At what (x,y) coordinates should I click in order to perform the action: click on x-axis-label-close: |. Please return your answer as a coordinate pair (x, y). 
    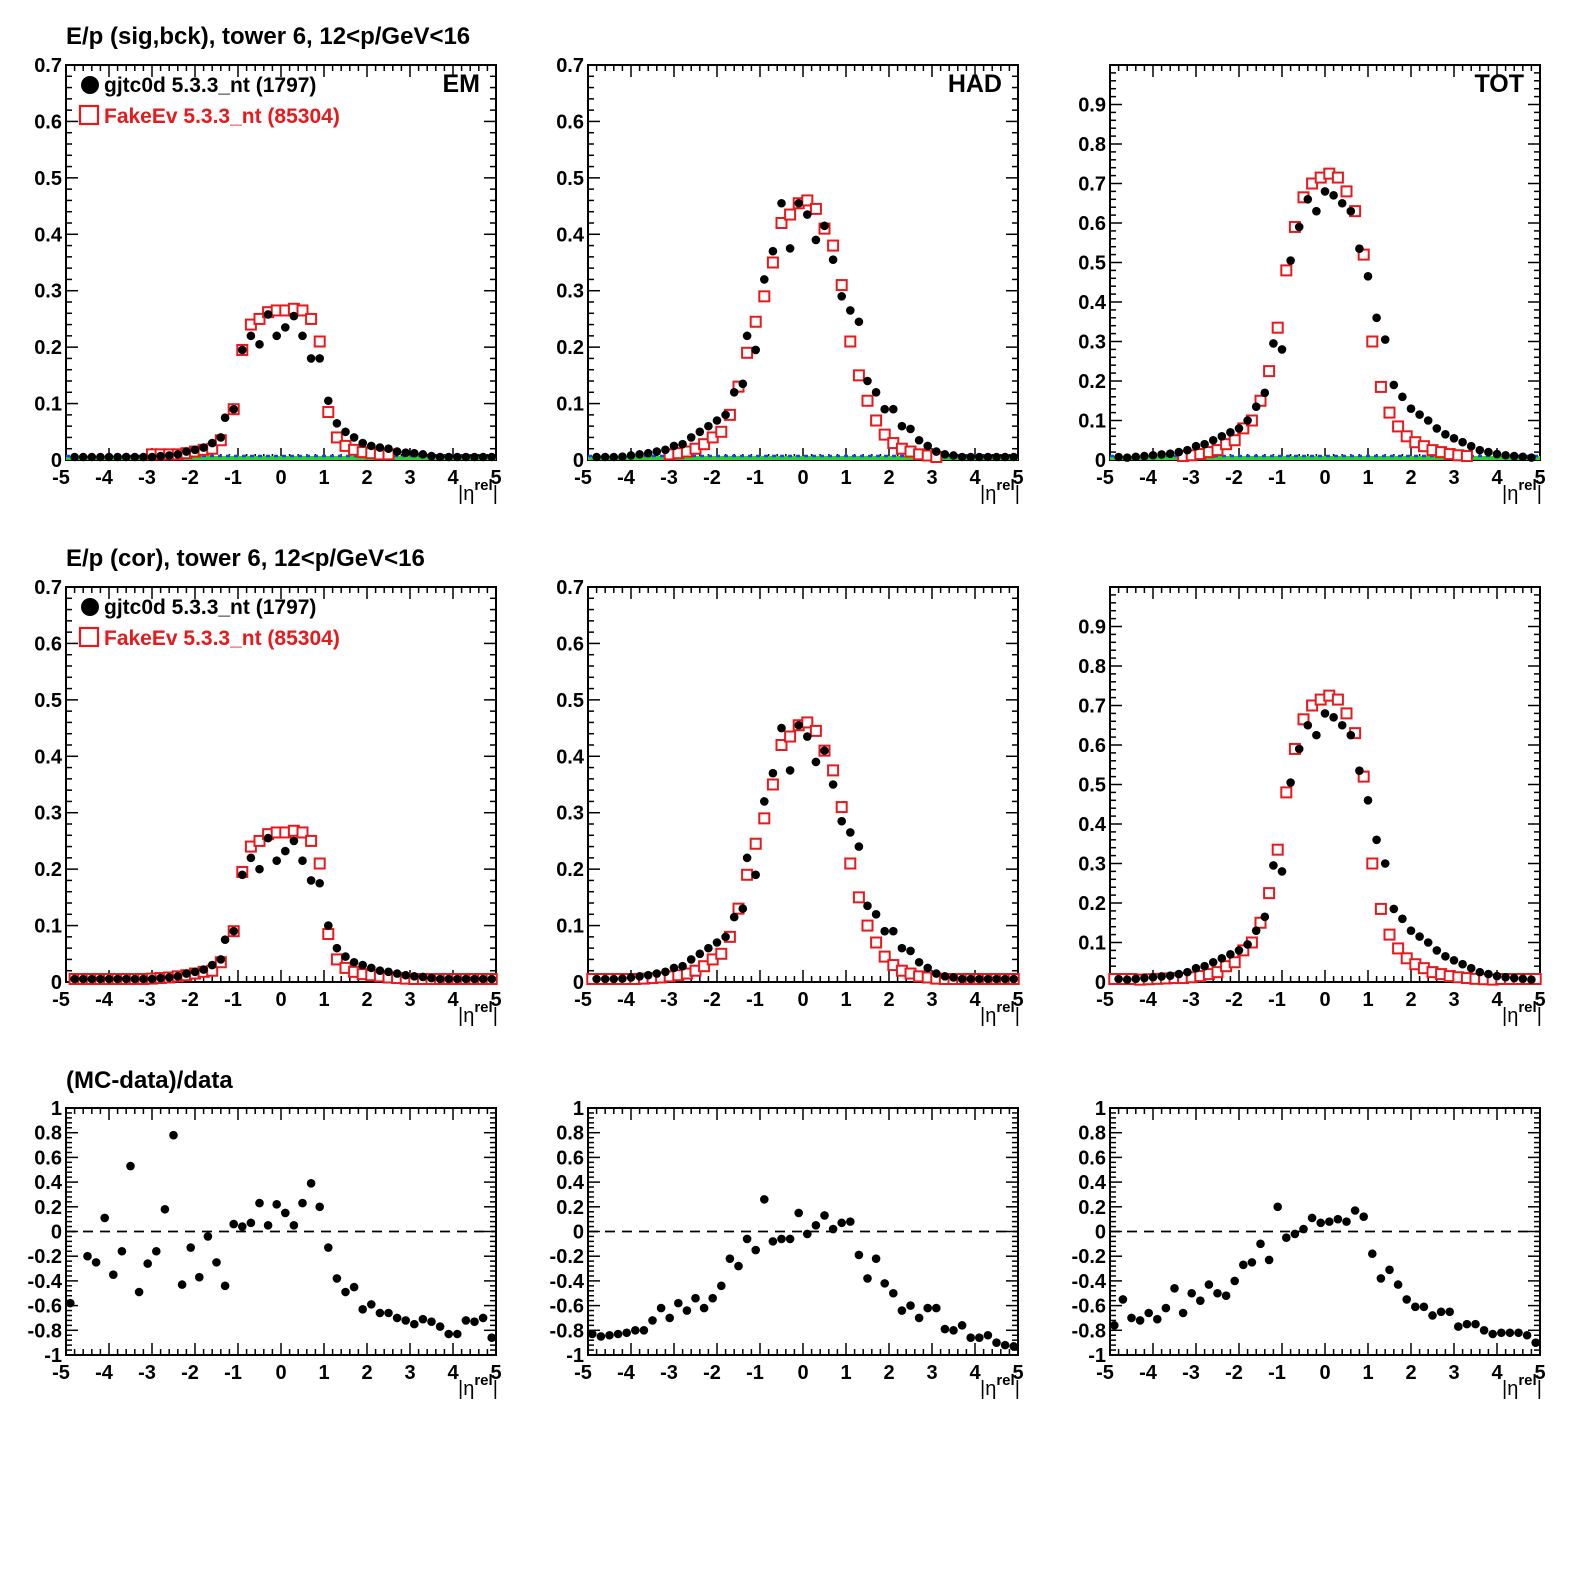
    Looking at the image, I should click on (1017, 1389).